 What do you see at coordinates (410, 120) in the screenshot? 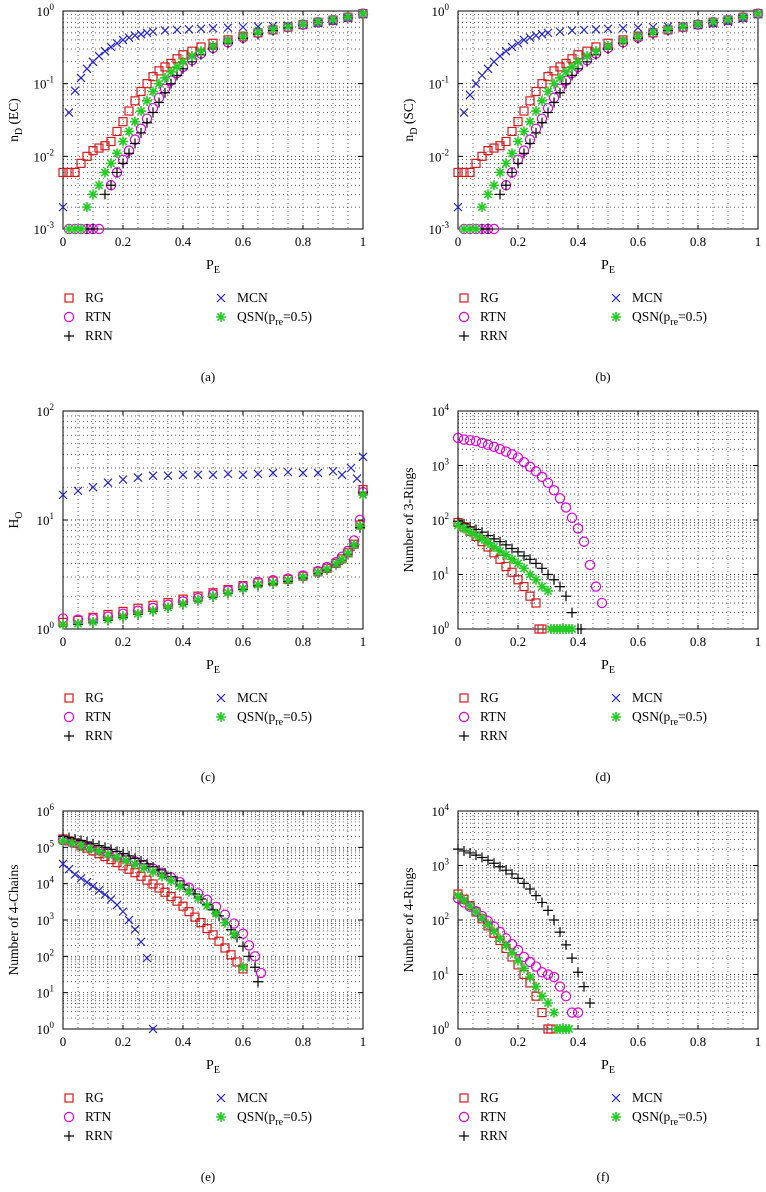
I see `y-axis-label: nD (SC)` at bounding box center [410, 120].